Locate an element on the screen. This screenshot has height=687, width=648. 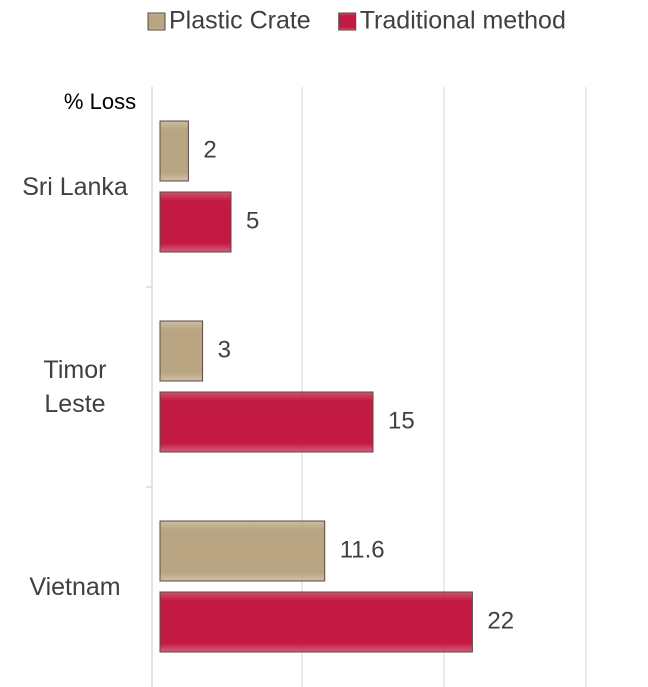
data-label: 15 is located at coordinates (401, 420).